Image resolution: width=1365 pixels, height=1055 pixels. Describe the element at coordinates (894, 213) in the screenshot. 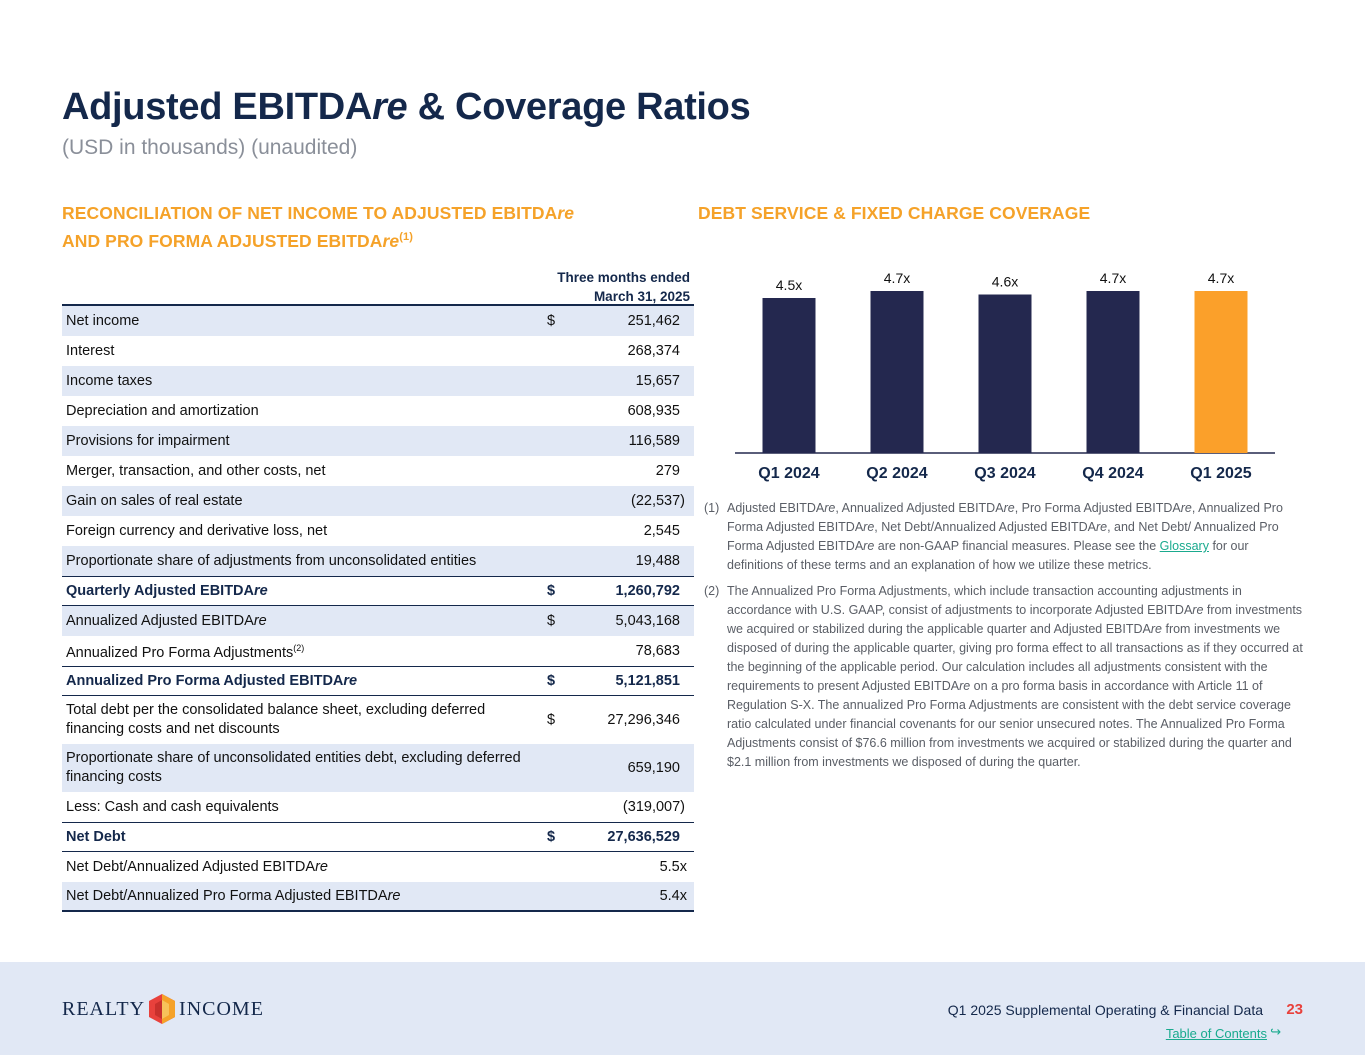

I see `coverage-heading: DEBT SERVICE & FIXED CHARGE COVERAGE` at that location.